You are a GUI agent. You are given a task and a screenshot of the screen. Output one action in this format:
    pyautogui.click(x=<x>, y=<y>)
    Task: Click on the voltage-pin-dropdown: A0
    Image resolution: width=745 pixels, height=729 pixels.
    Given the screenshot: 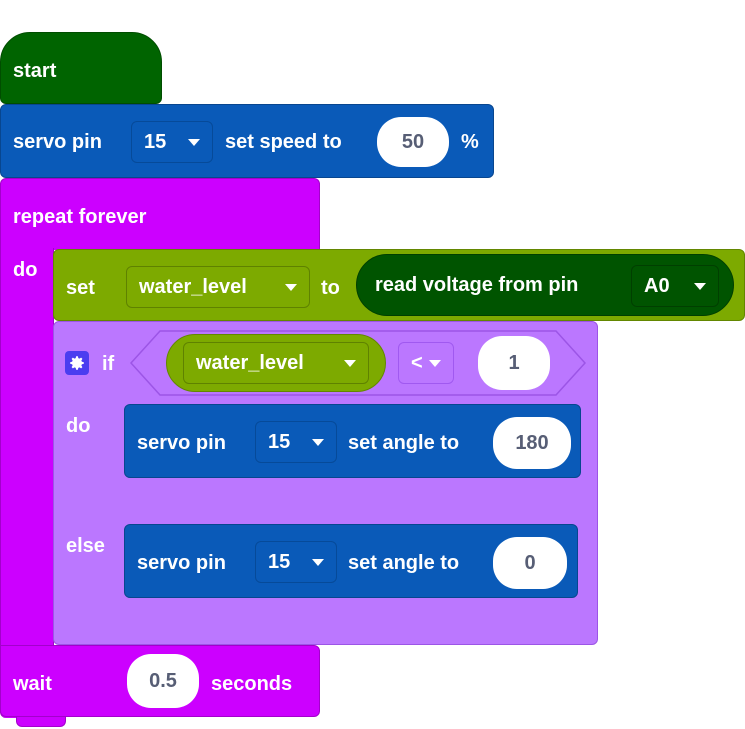 What is the action you would take?
    pyautogui.click(x=675, y=286)
    